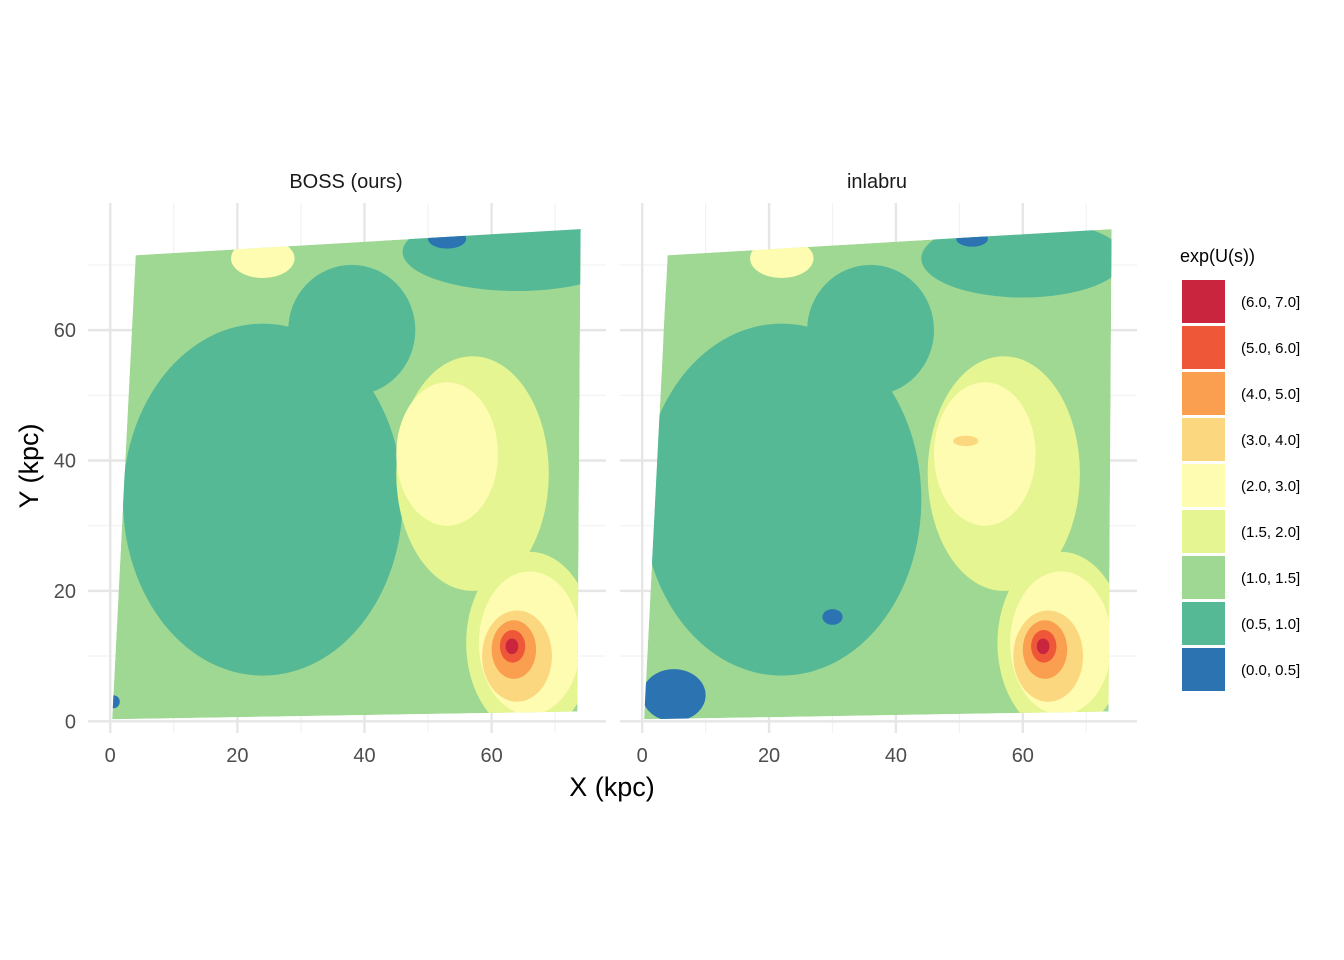 This screenshot has height=960, width=1344. I want to click on y-tick-label: 60, so click(65, 331).